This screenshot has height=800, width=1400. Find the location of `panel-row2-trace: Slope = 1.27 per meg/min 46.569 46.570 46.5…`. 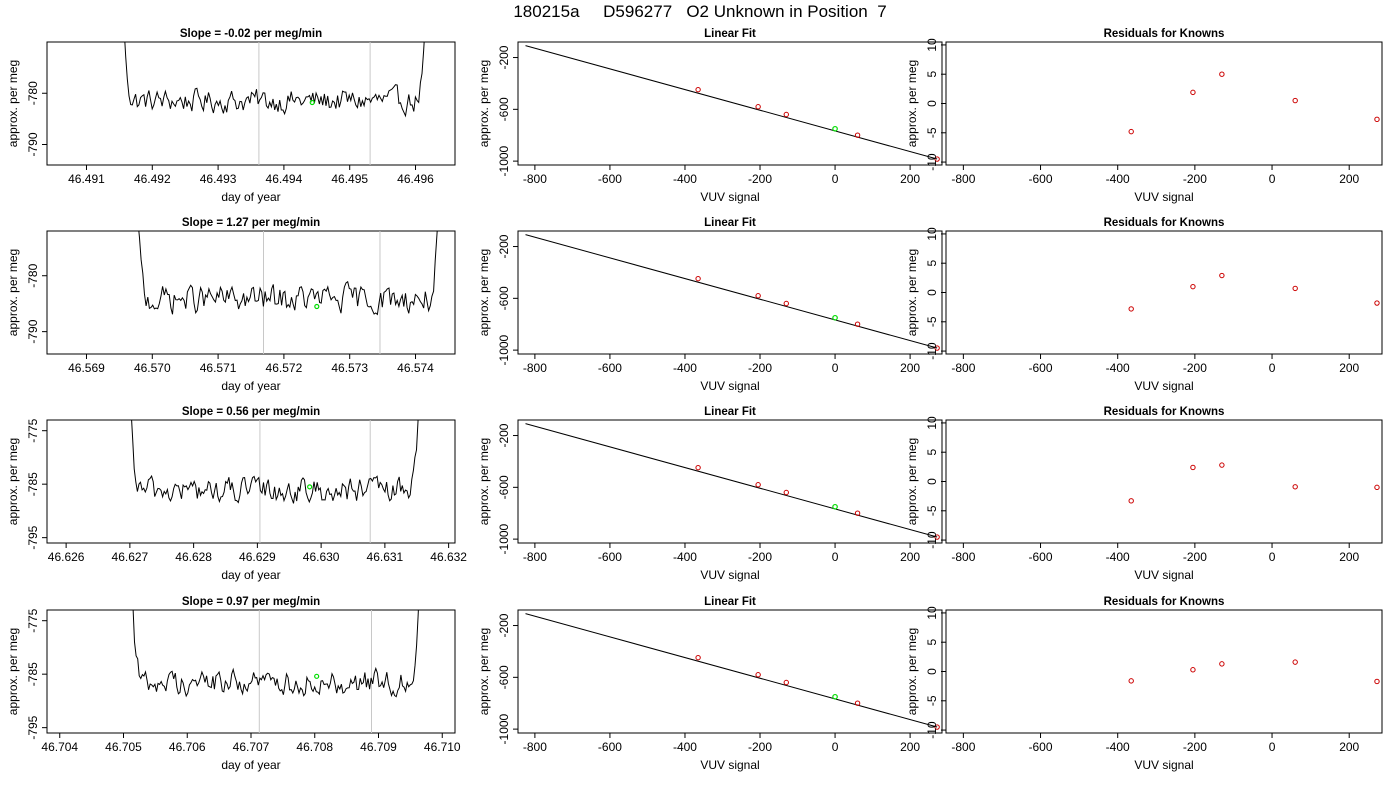

panel-row2-trace: Slope = 1.27 per meg/min 46.569 46.570 46.5… is located at coordinates (231, 305).